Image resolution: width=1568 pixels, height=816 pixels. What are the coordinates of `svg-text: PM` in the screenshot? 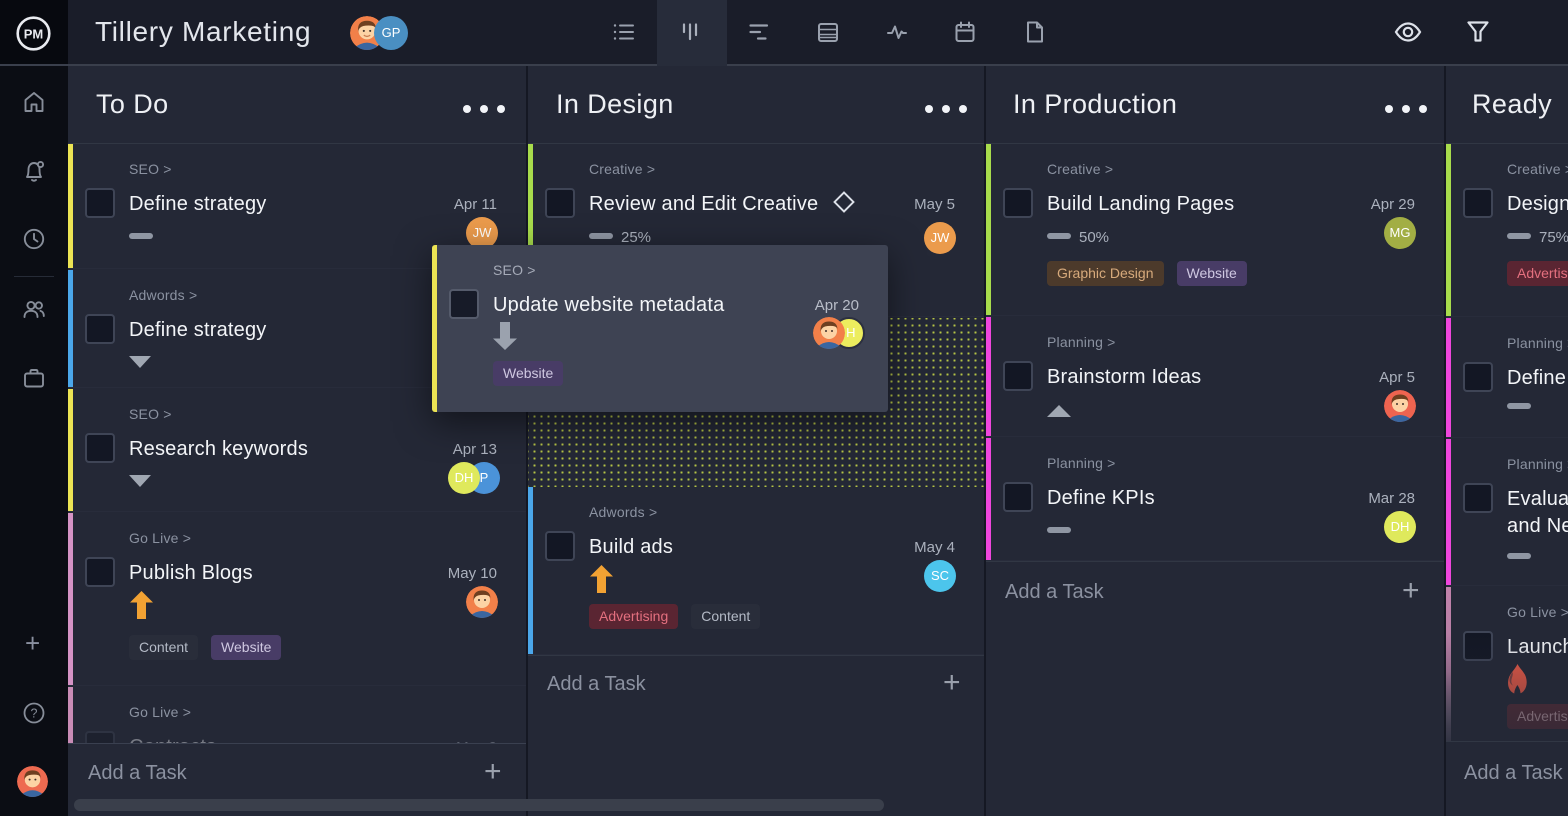 It's located at (34, 34).